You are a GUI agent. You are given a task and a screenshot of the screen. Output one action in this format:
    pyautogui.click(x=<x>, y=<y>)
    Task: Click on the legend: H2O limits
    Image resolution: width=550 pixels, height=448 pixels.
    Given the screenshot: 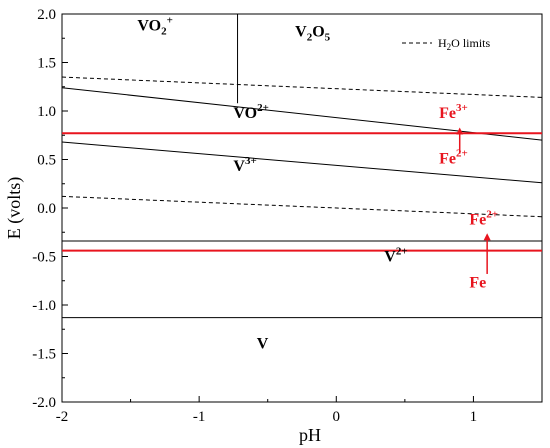 What is the action you would take?
    pyautogui.click(x=446, y=44)
    